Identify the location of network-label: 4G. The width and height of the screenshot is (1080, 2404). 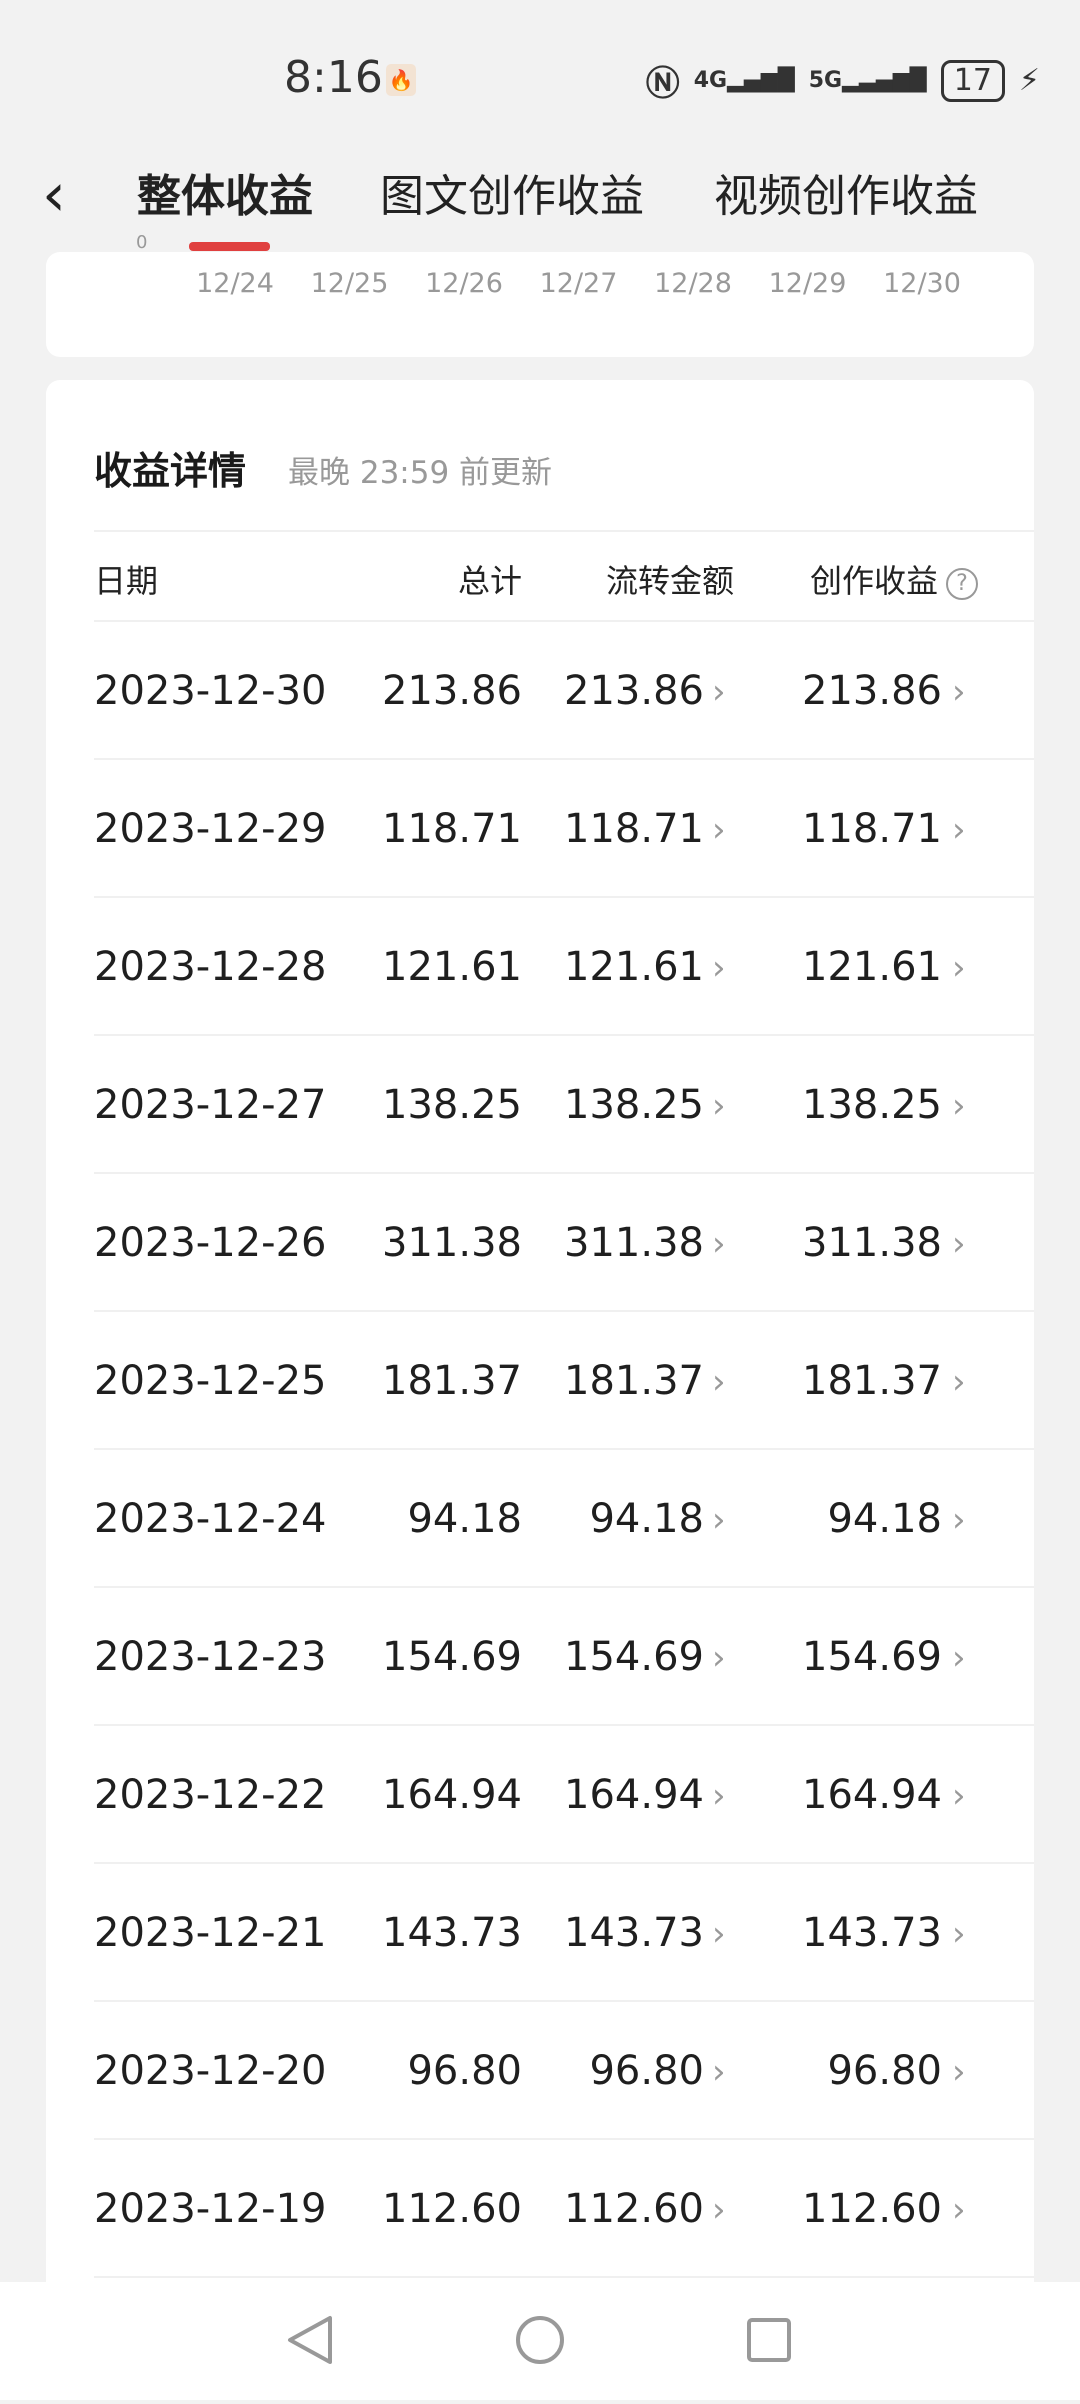
(710, 80).